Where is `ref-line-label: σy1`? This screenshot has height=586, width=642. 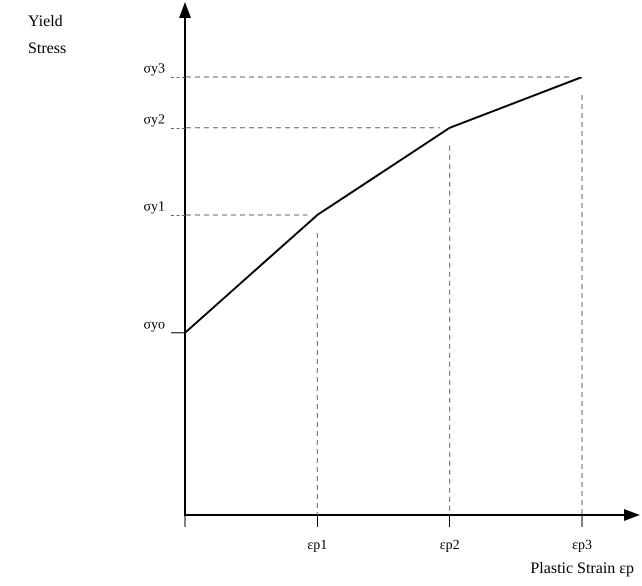
ref-line-label: σy1 is located at coordinates (154, 207).